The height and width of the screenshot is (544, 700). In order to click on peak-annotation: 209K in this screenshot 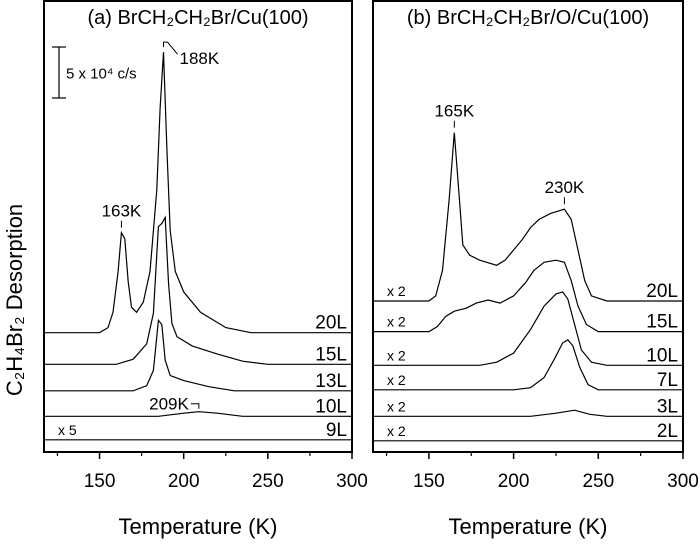, I will do `click(169, 404)`.